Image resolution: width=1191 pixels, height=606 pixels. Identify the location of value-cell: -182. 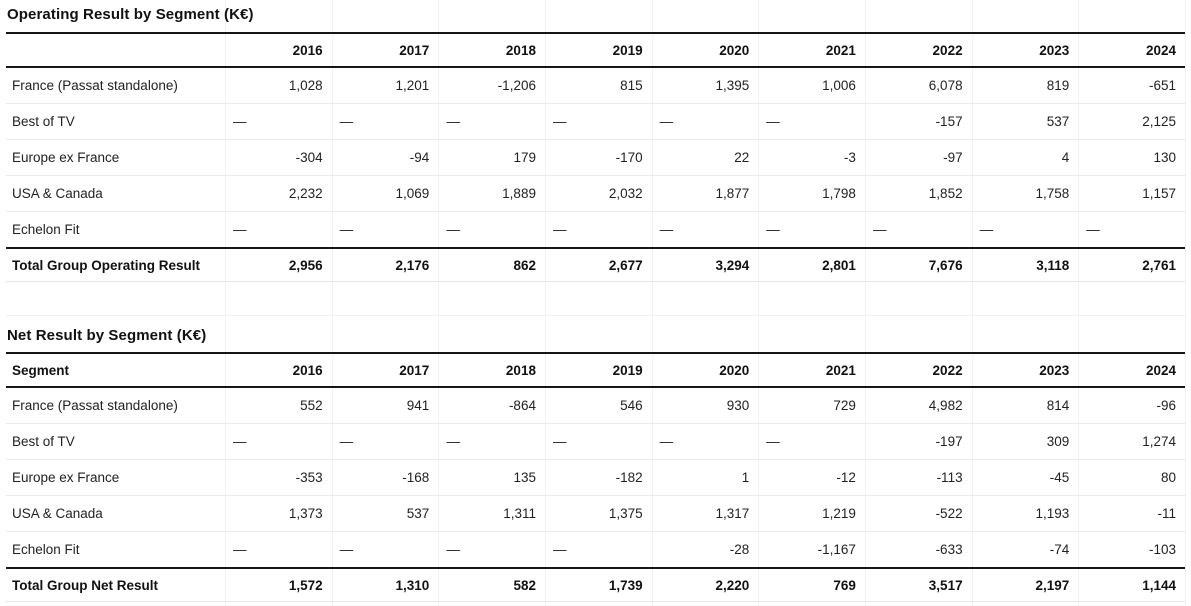
(598, 477).